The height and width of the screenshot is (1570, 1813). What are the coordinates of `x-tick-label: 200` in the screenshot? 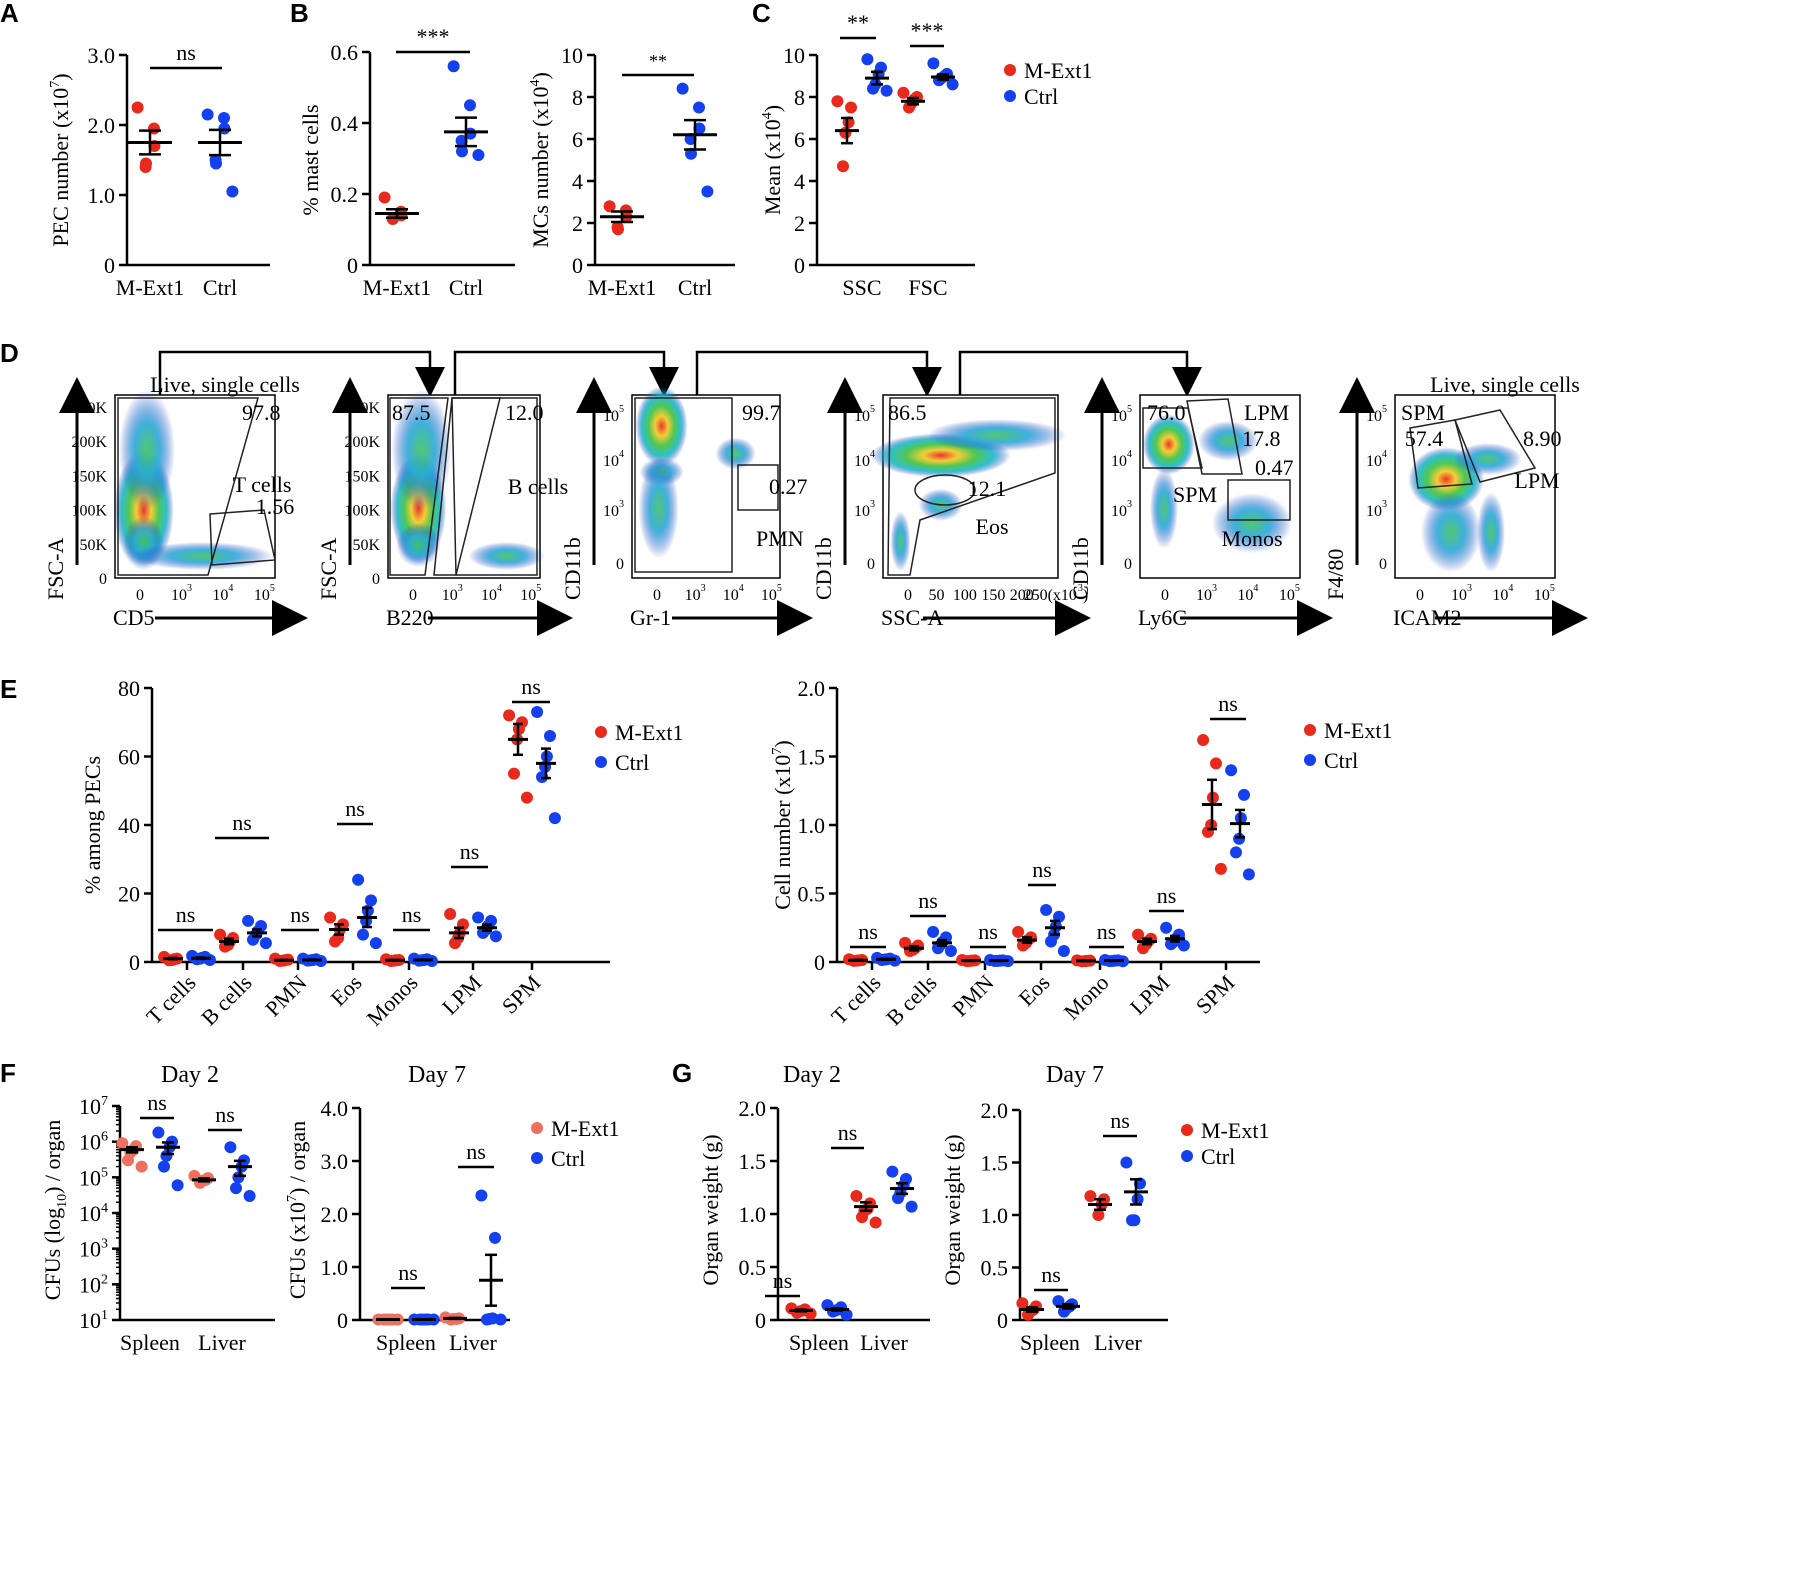 It's located at (1022, 595).